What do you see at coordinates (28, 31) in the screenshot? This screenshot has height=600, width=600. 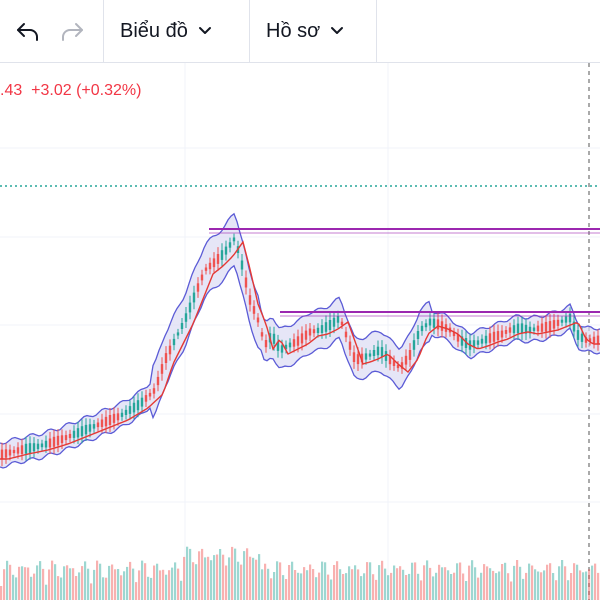 I see `undo-button` at bounding box center [28, 31].